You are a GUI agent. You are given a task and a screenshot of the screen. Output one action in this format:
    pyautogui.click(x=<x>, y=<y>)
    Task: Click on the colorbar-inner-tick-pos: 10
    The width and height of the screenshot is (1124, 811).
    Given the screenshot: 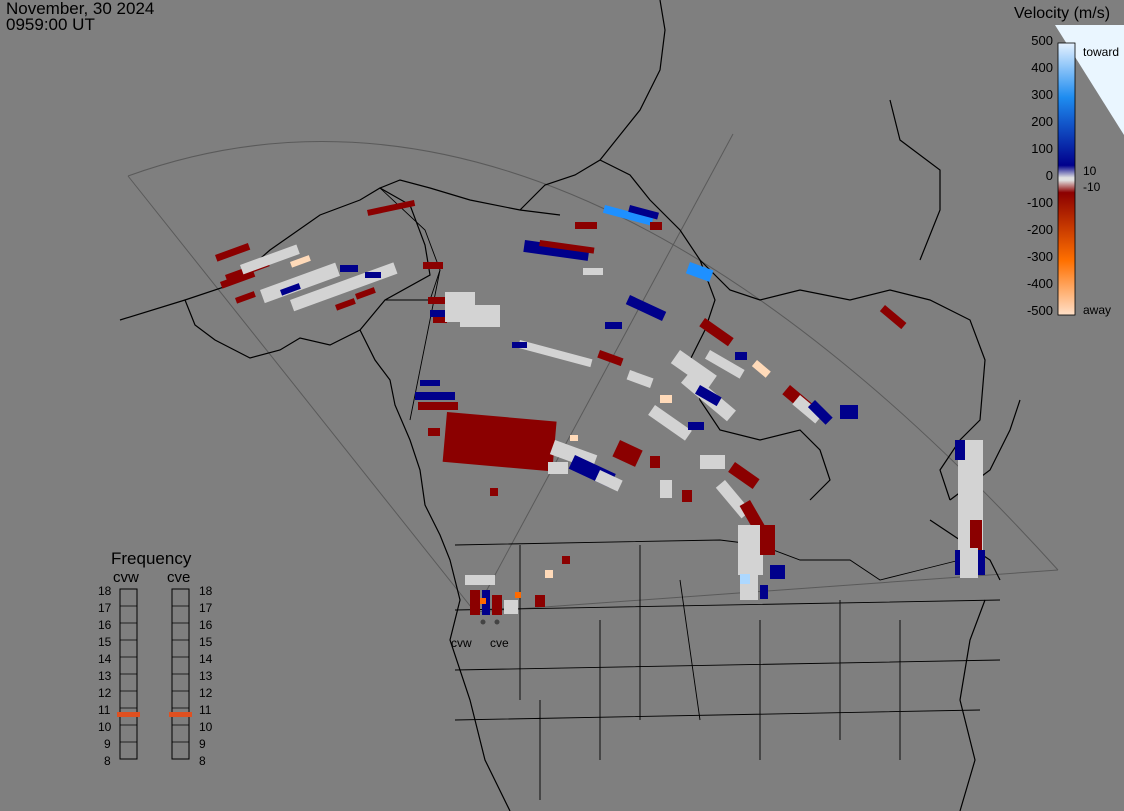 What is the action you would take?
    pyautogui.click(x=1090, y=171)
    